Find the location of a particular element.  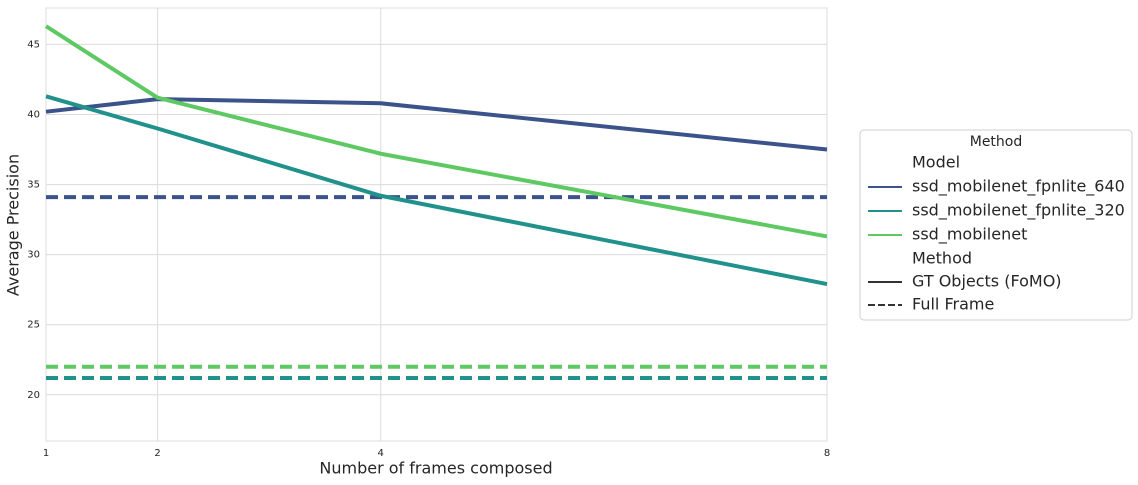

x-axis-label: Number of frames composed is located at coordinates (435, 468).